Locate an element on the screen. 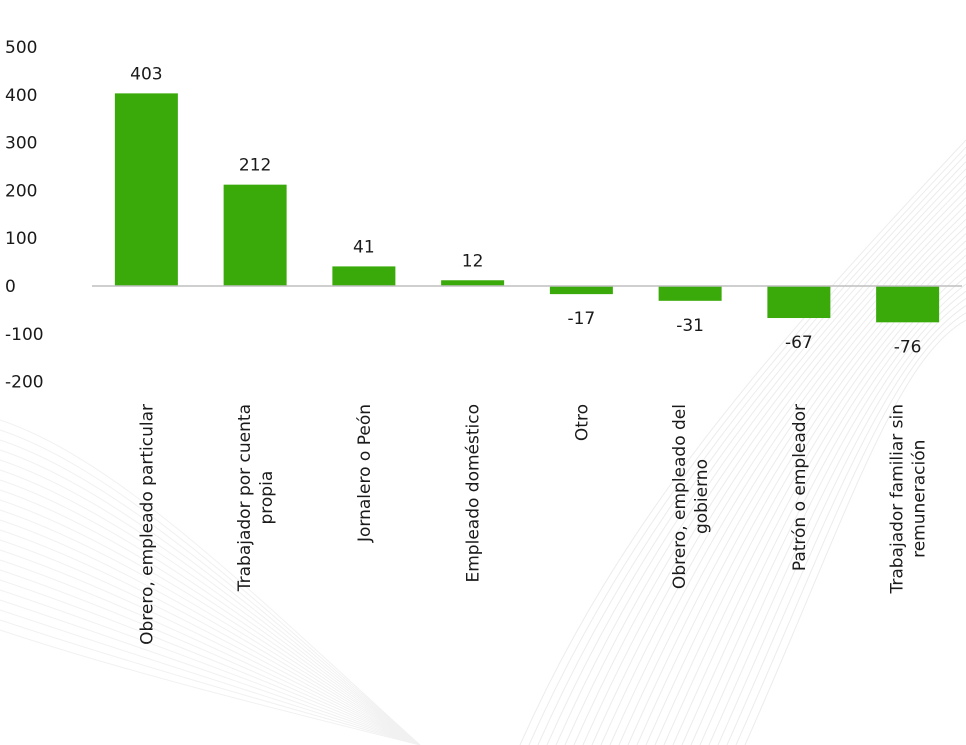  x-category-label-line: Jornalero o Peón is located at coordinates (365, 473).